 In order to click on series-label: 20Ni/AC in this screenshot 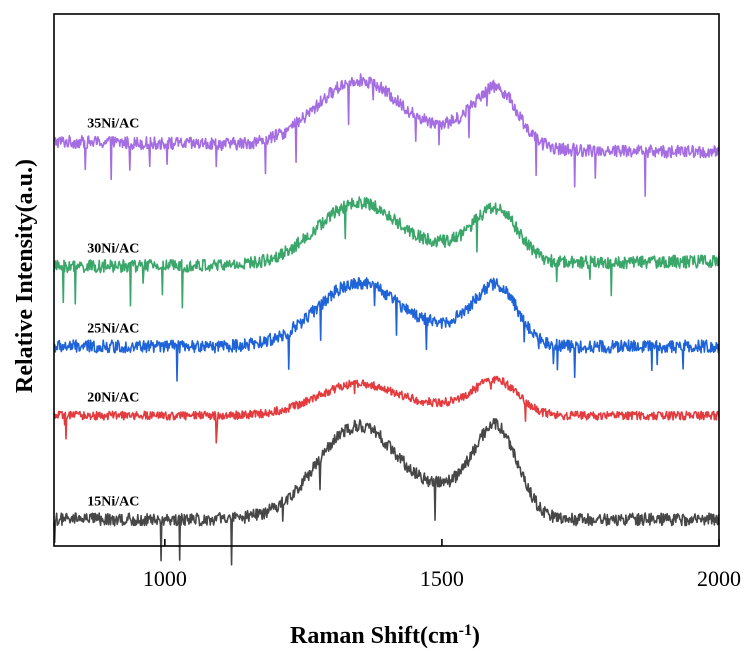, I will do `click(113, 398)`.